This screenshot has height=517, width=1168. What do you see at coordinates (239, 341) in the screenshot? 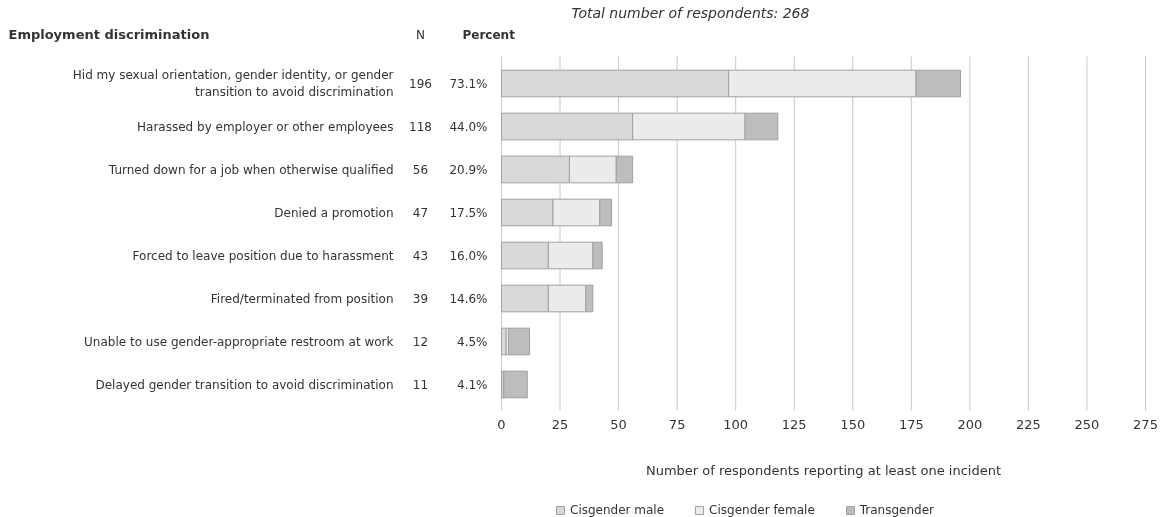
I see `y-tick-label: Unable to use gender-appropriate restroom at work` at bounding box center [239, 341].